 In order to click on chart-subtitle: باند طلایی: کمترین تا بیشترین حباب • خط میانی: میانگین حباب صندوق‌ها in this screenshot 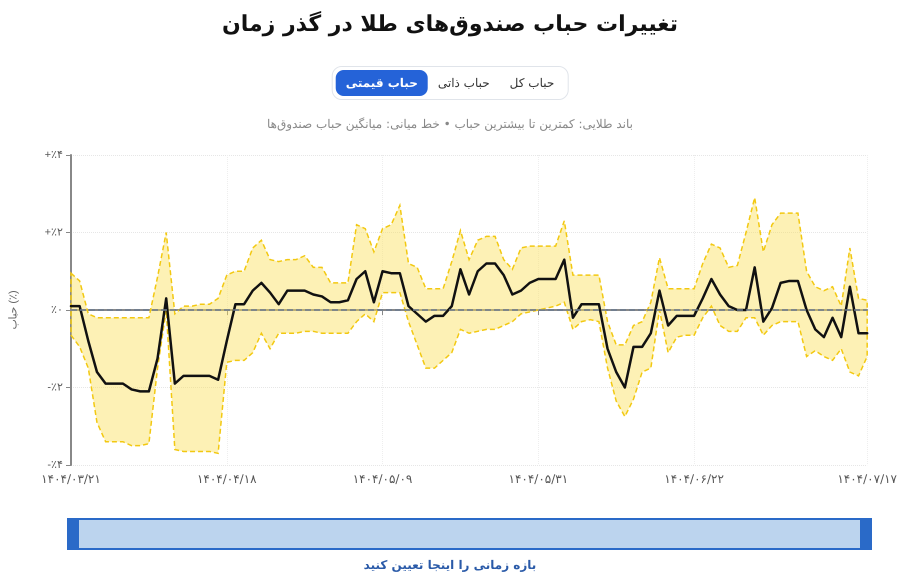, I will do `click(450, 124)`.